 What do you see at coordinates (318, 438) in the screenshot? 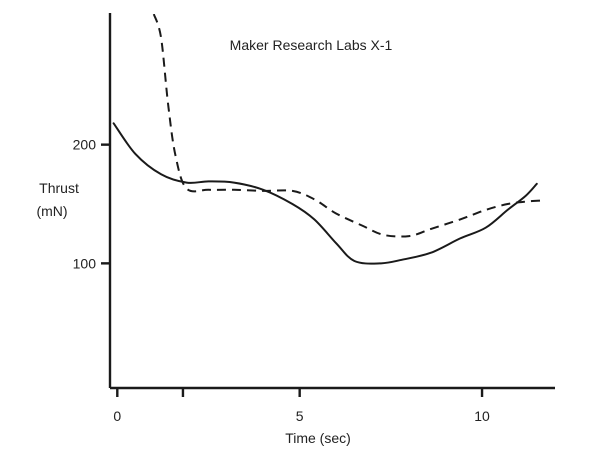
I see `x-axis-label: Time (sec)` at bounding box center [318, 438].